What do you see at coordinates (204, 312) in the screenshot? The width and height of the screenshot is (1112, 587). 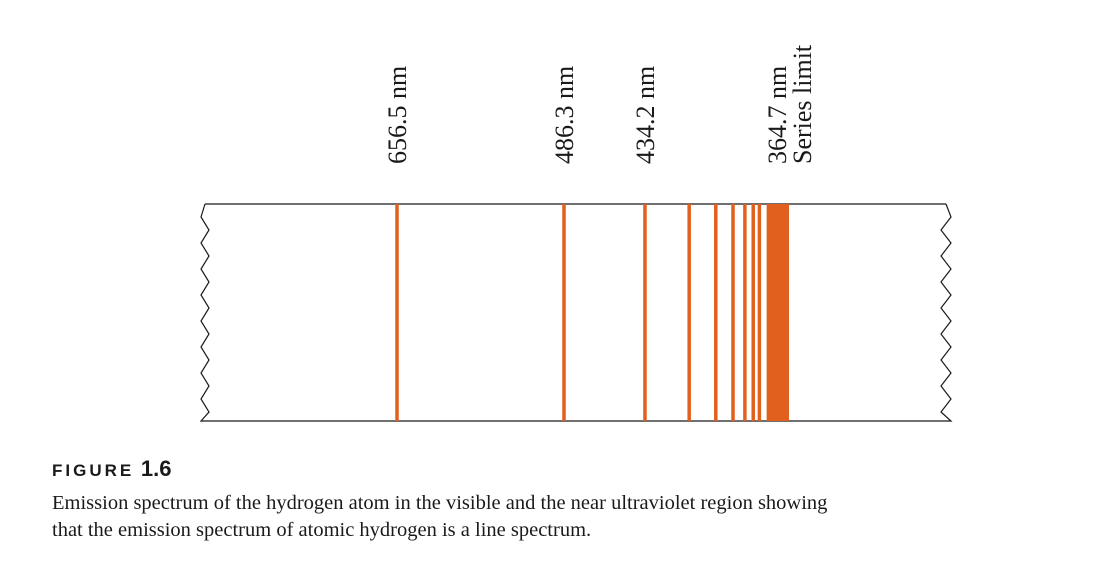 I see `frame-left-torn-edge` at bounding box center [204, 312].